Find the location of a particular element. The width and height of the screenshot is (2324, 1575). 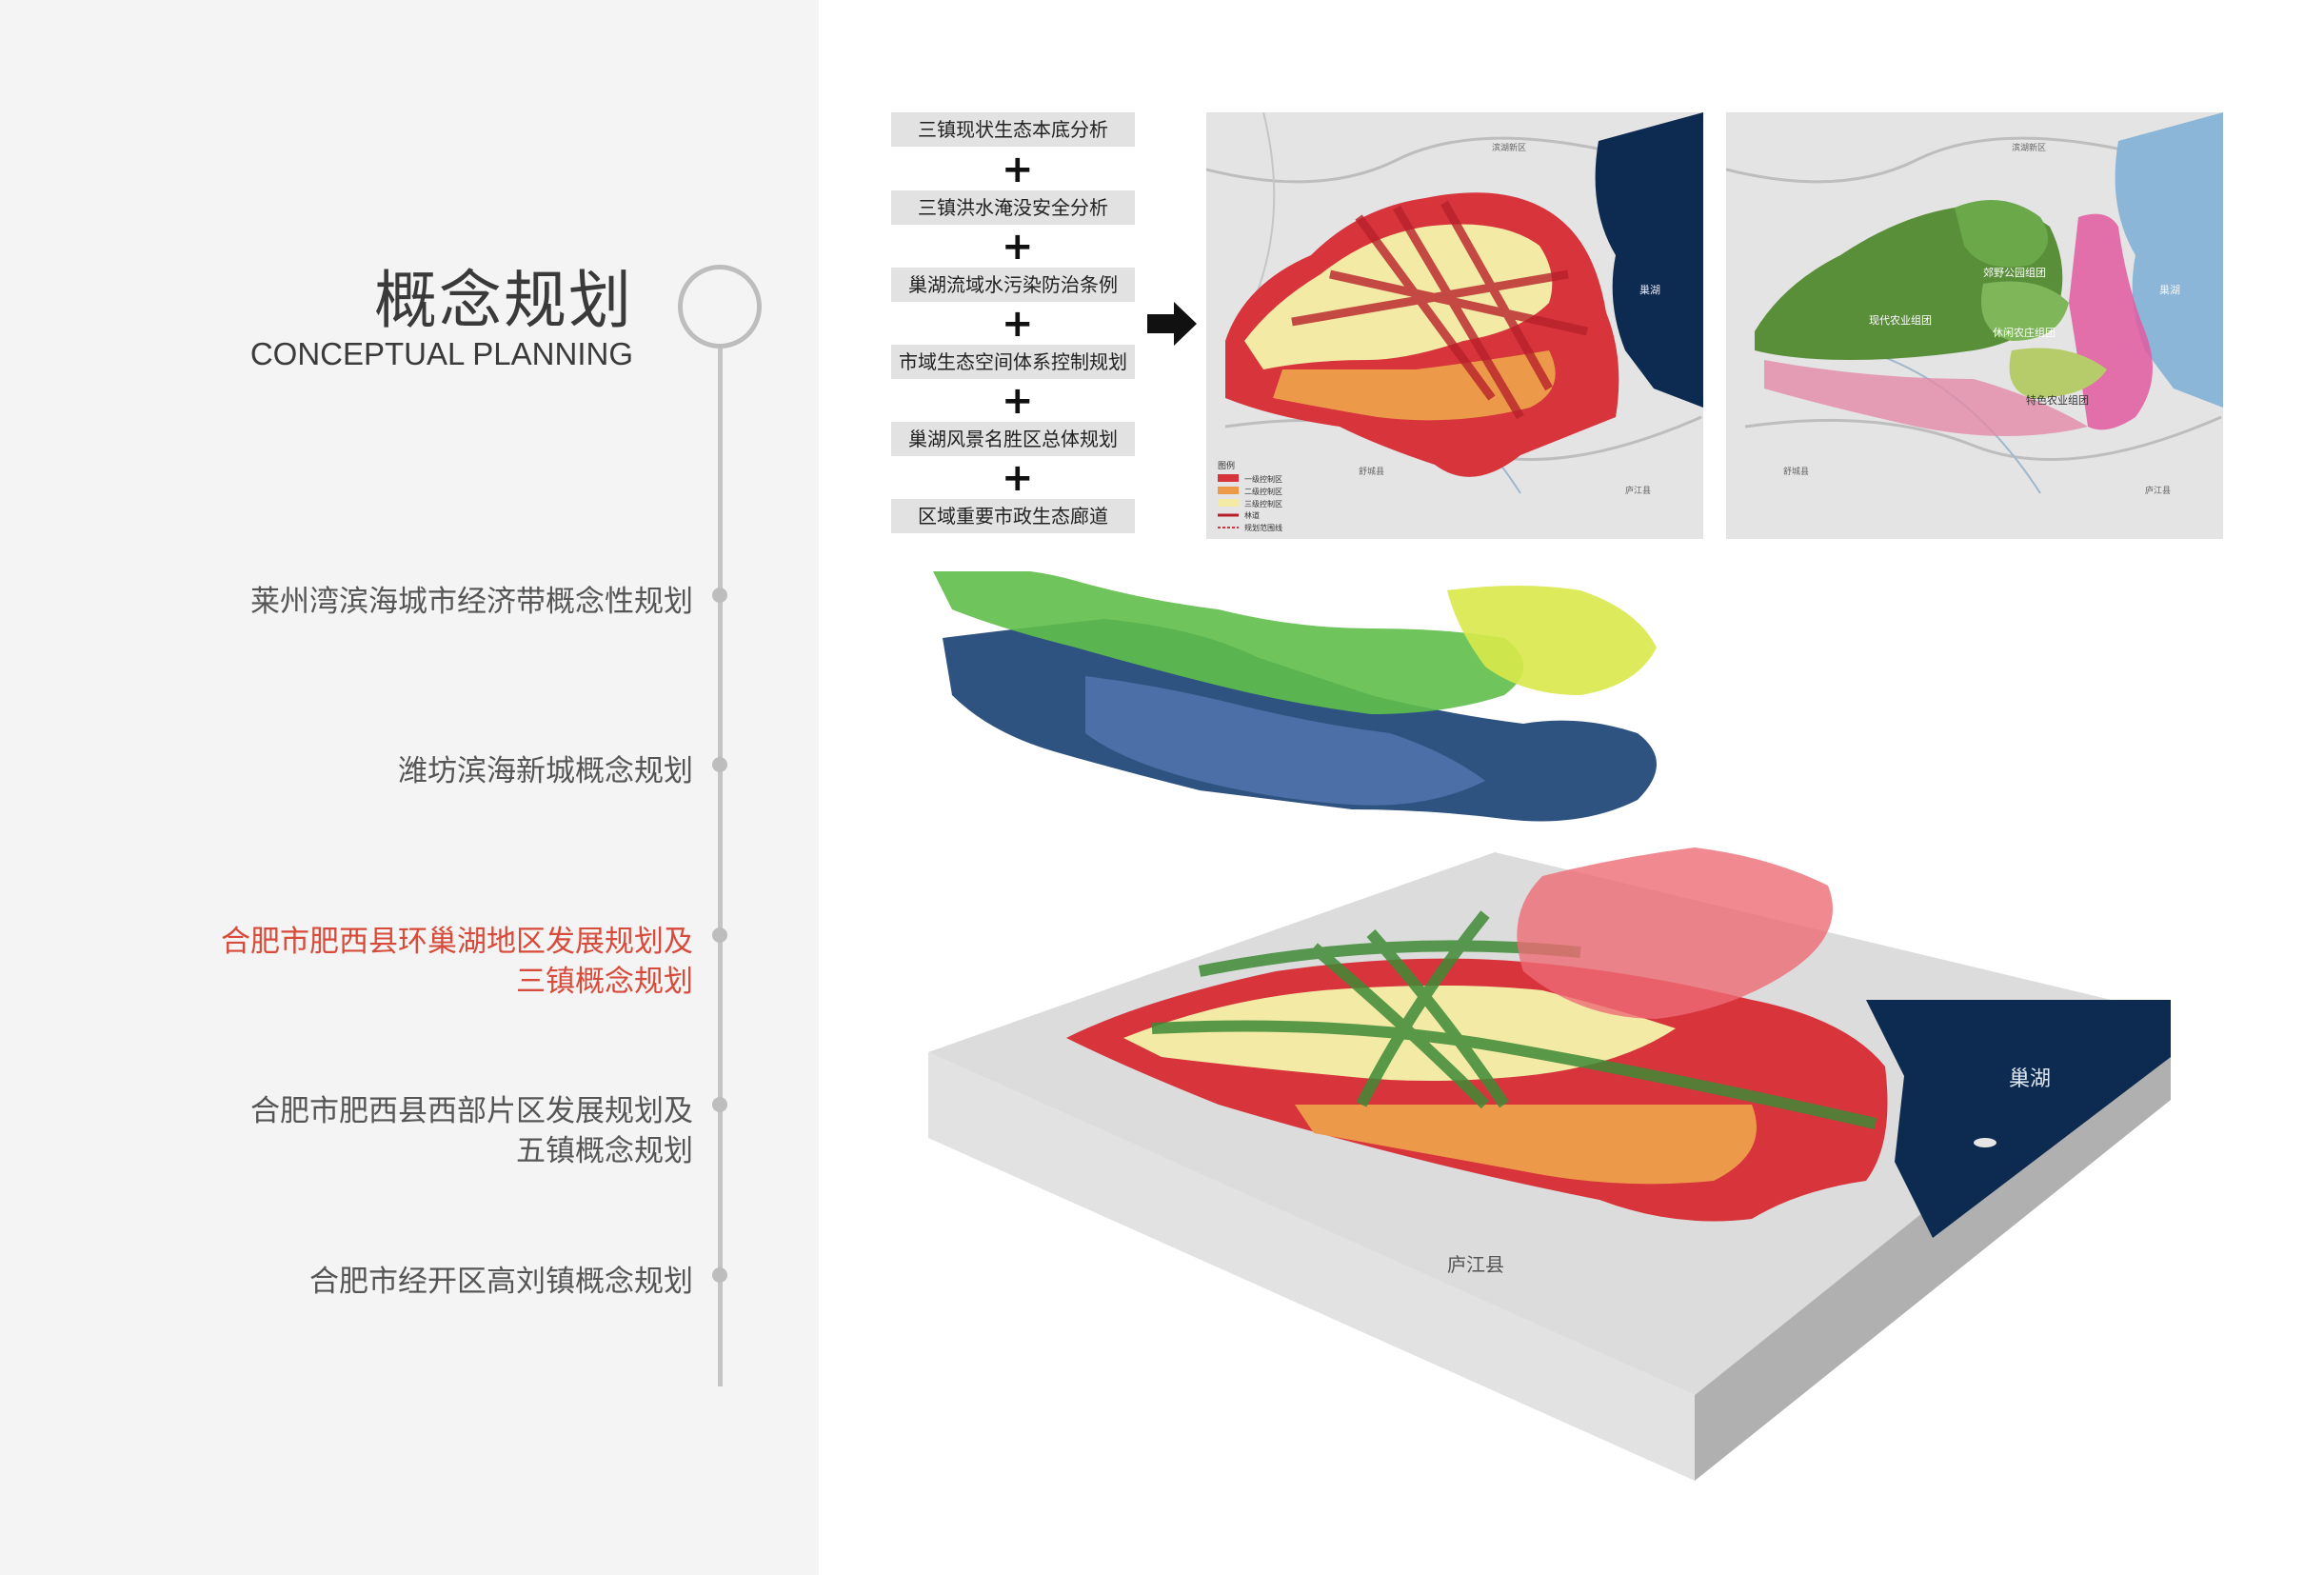

page-subtitle: CONCEPTUAL PLANNING is located at coordinates (441, 353).